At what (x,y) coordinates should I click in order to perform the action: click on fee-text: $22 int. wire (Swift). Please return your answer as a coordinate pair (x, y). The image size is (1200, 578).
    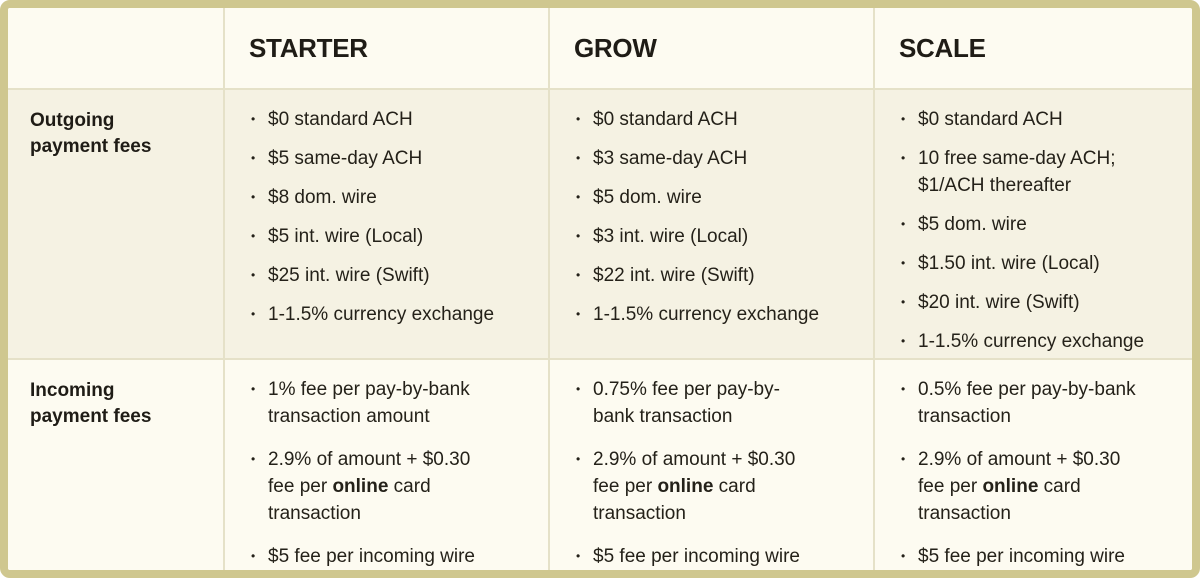
    Looking at the image, I should click on (674, 275).